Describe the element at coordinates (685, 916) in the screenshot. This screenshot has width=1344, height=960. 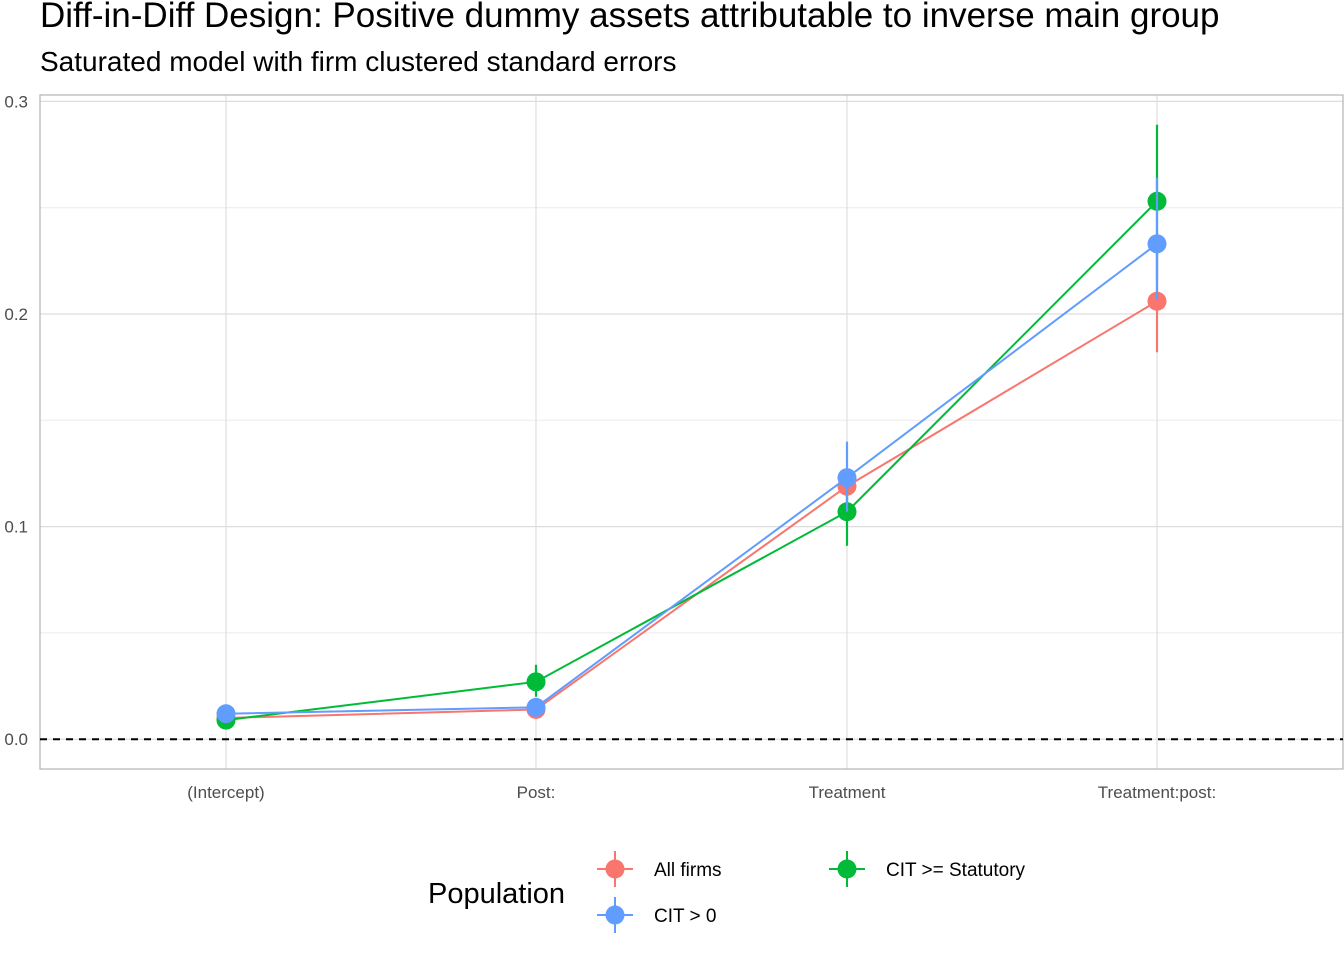
I see `legend-label: CIT > 0` at that location.